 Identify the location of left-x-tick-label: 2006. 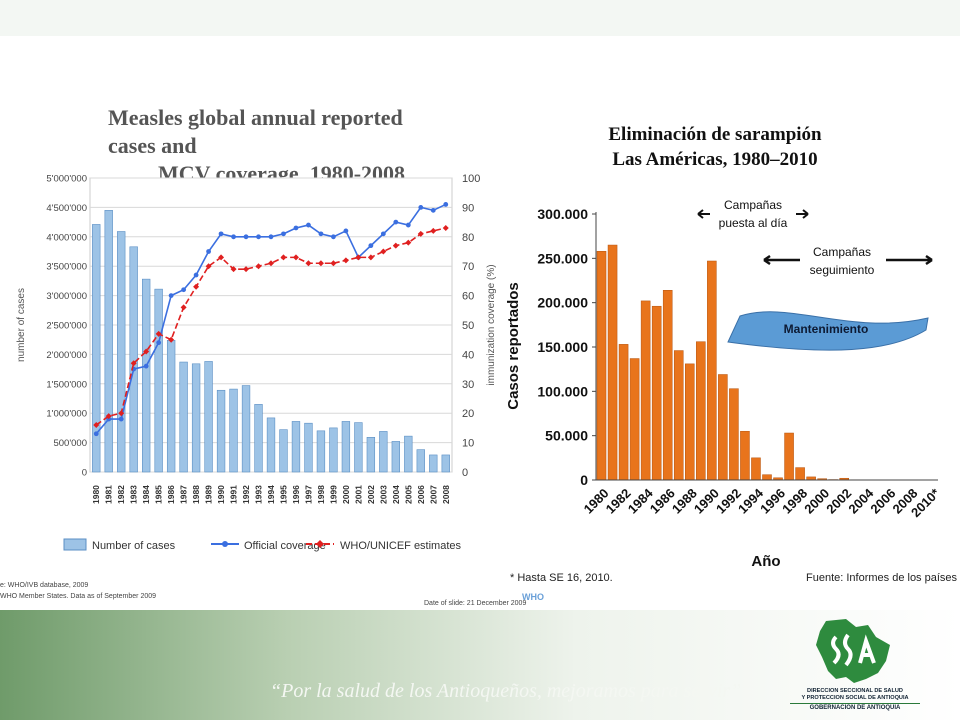
(421, 494).